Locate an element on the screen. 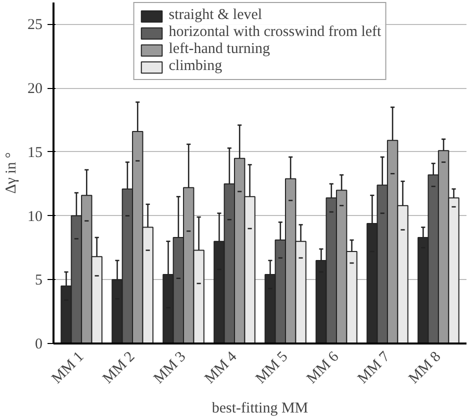  y-tick-label: 5 is located at coordinates (38, 280).